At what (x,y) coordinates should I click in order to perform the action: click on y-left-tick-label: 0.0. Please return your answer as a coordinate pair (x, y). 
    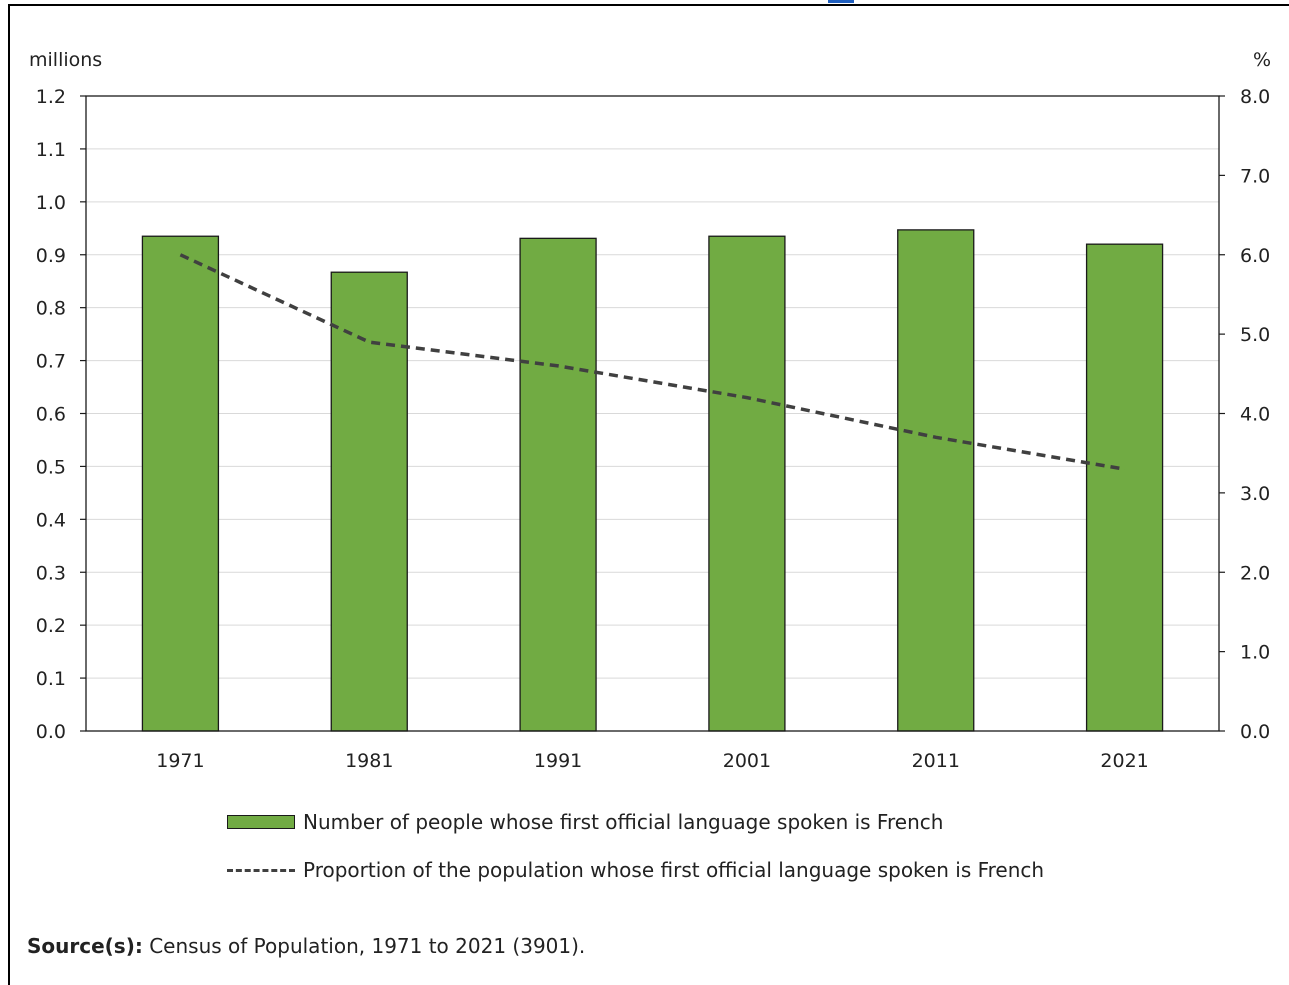
    Looking at the image, I should click on (51, 732).